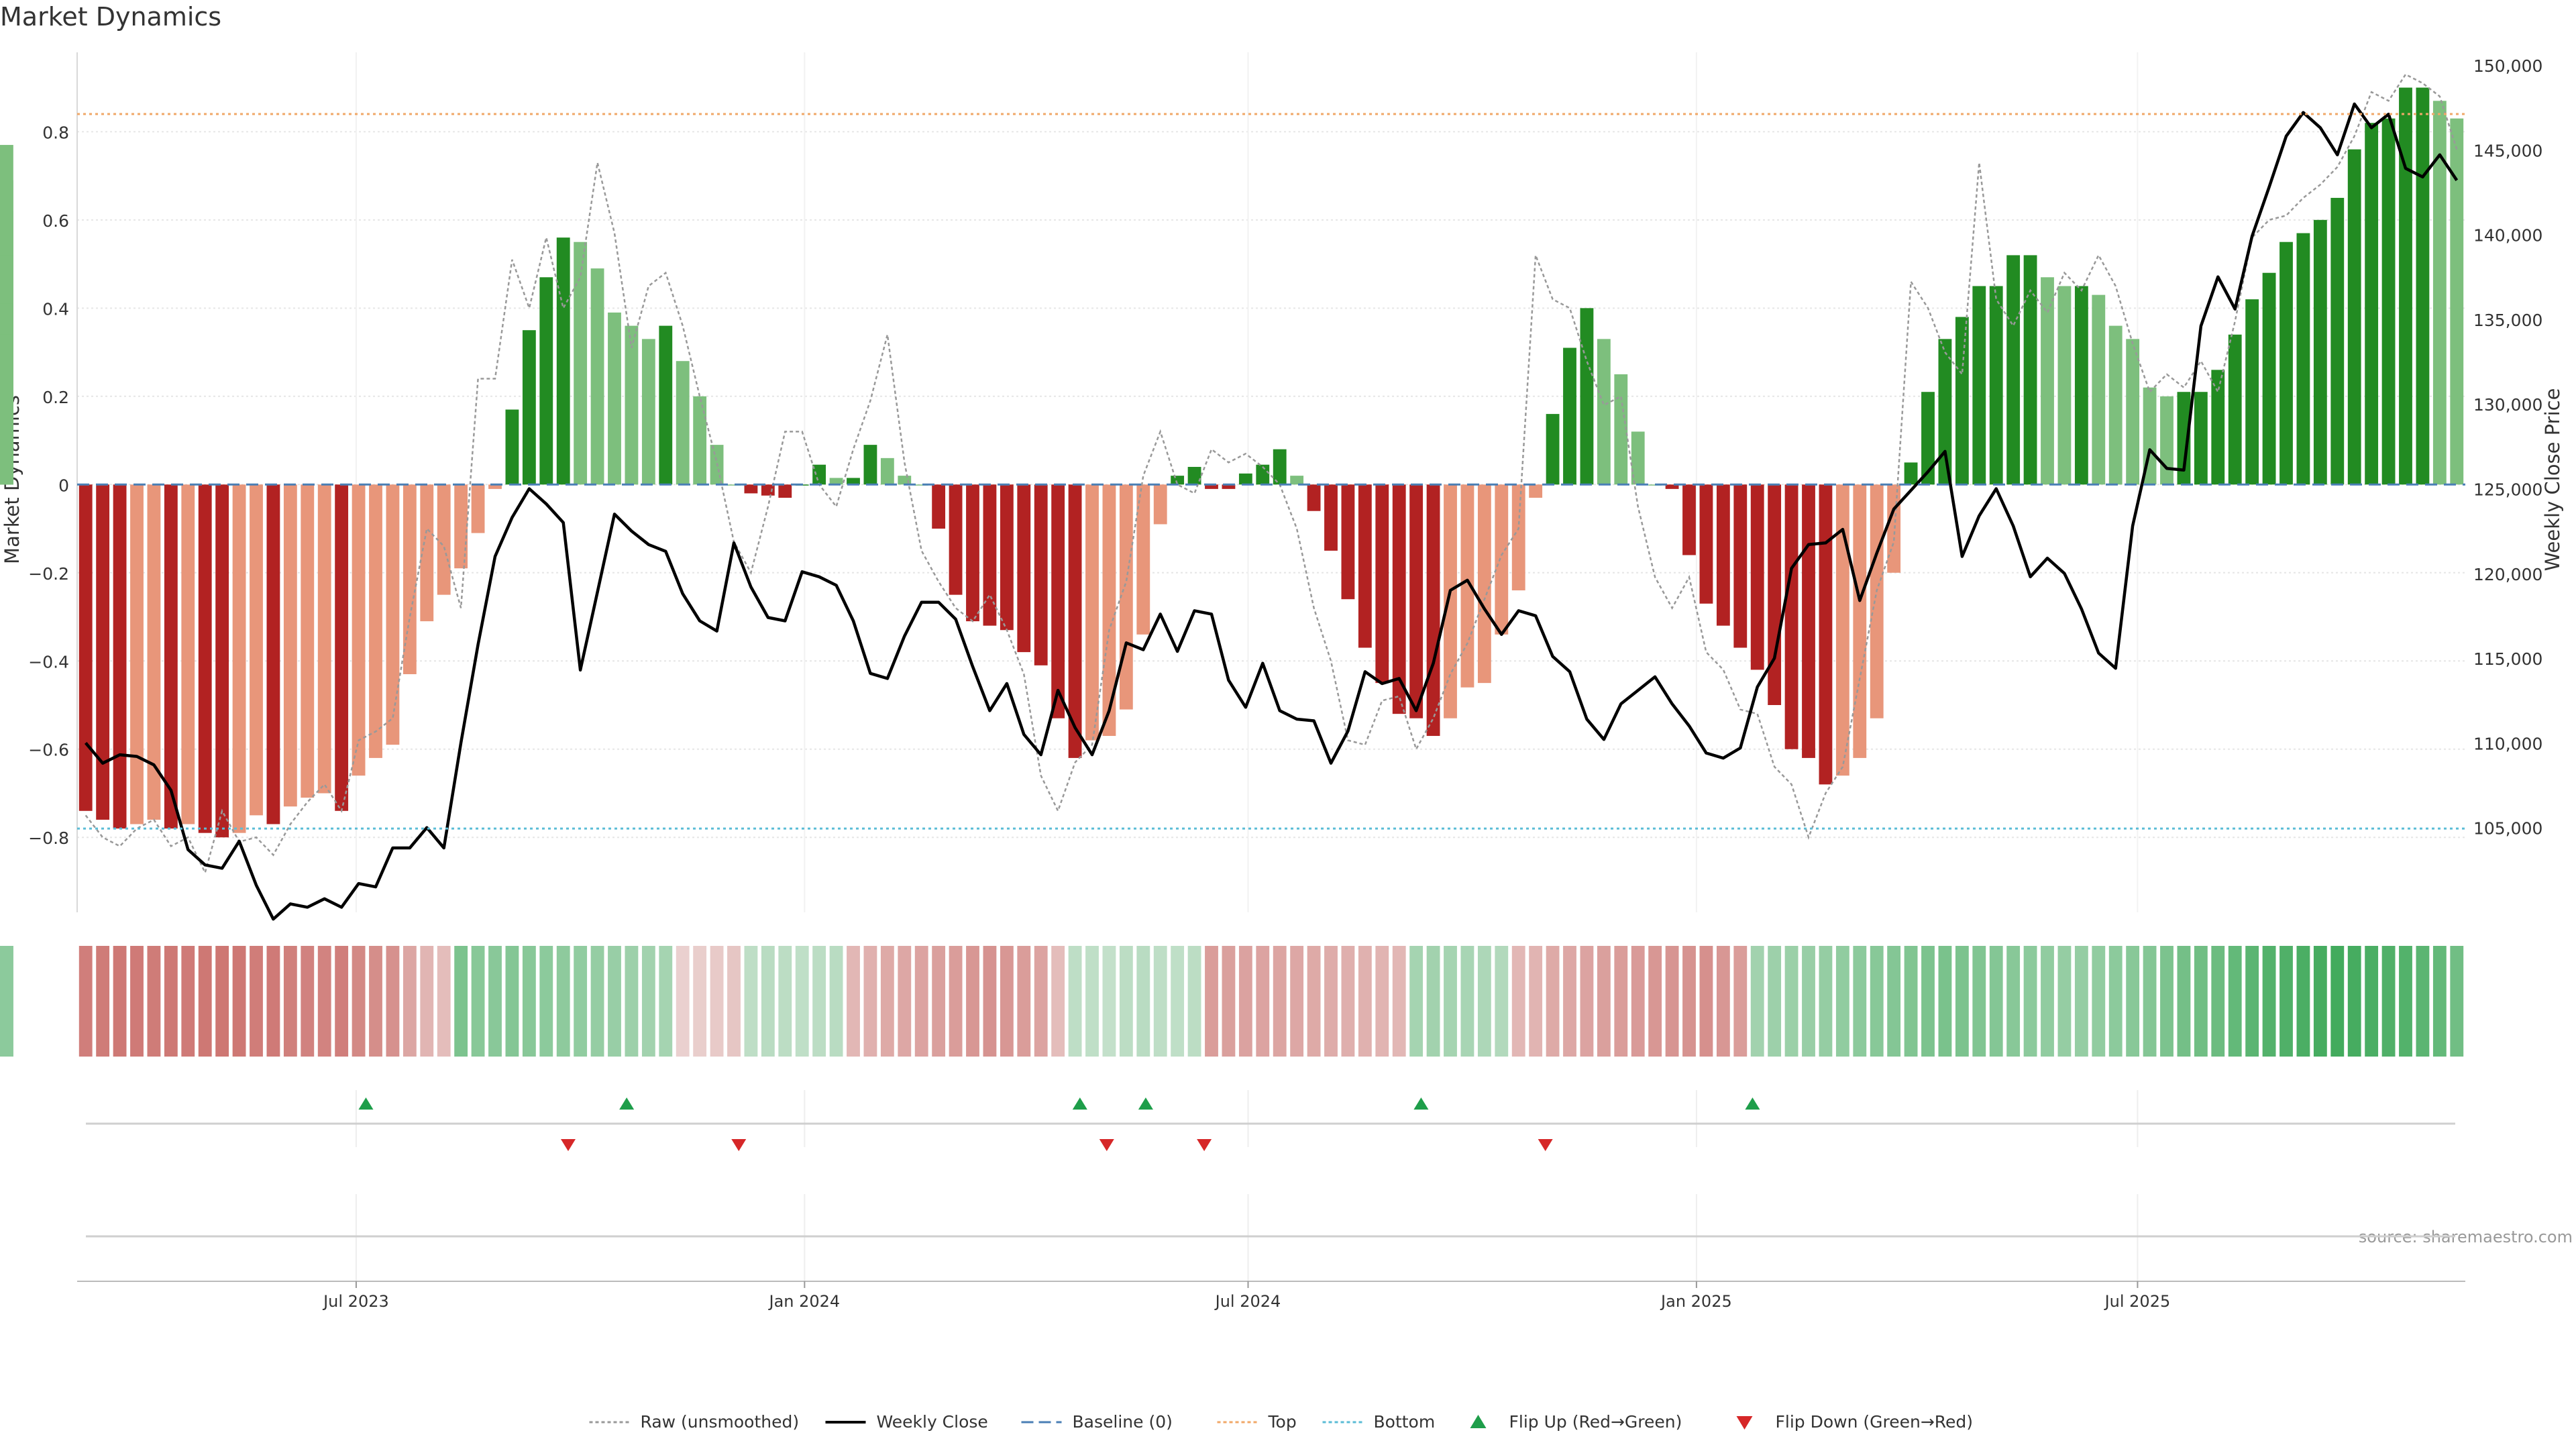  Describe the element at coordinates (1123, 1422) in the screenshot. I see `legend-label: Baseline (0)` at that location.